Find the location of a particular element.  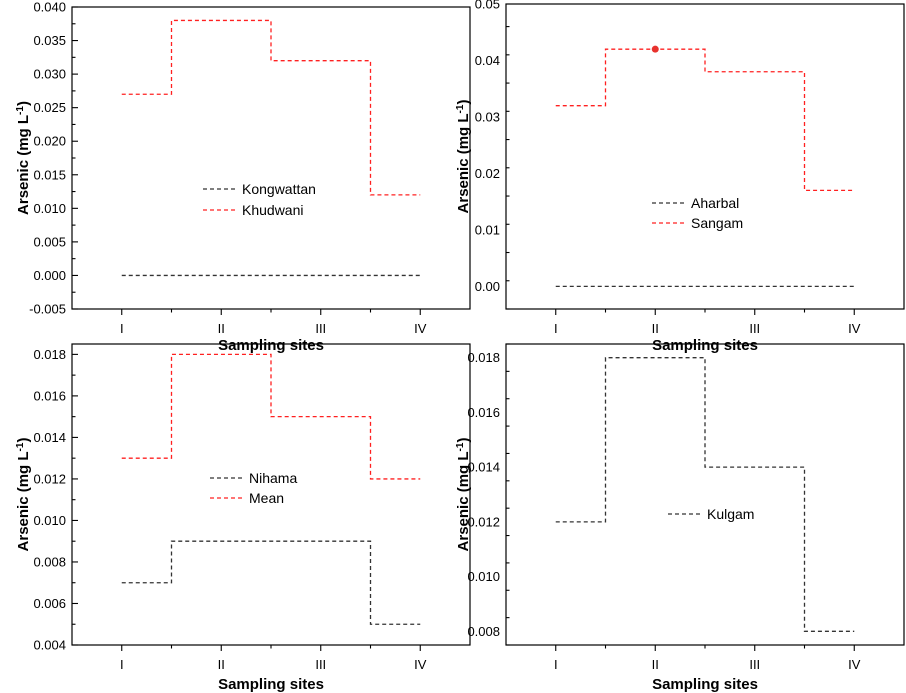

y-tick-label: 0.020 is located at coordinates (49, 141).